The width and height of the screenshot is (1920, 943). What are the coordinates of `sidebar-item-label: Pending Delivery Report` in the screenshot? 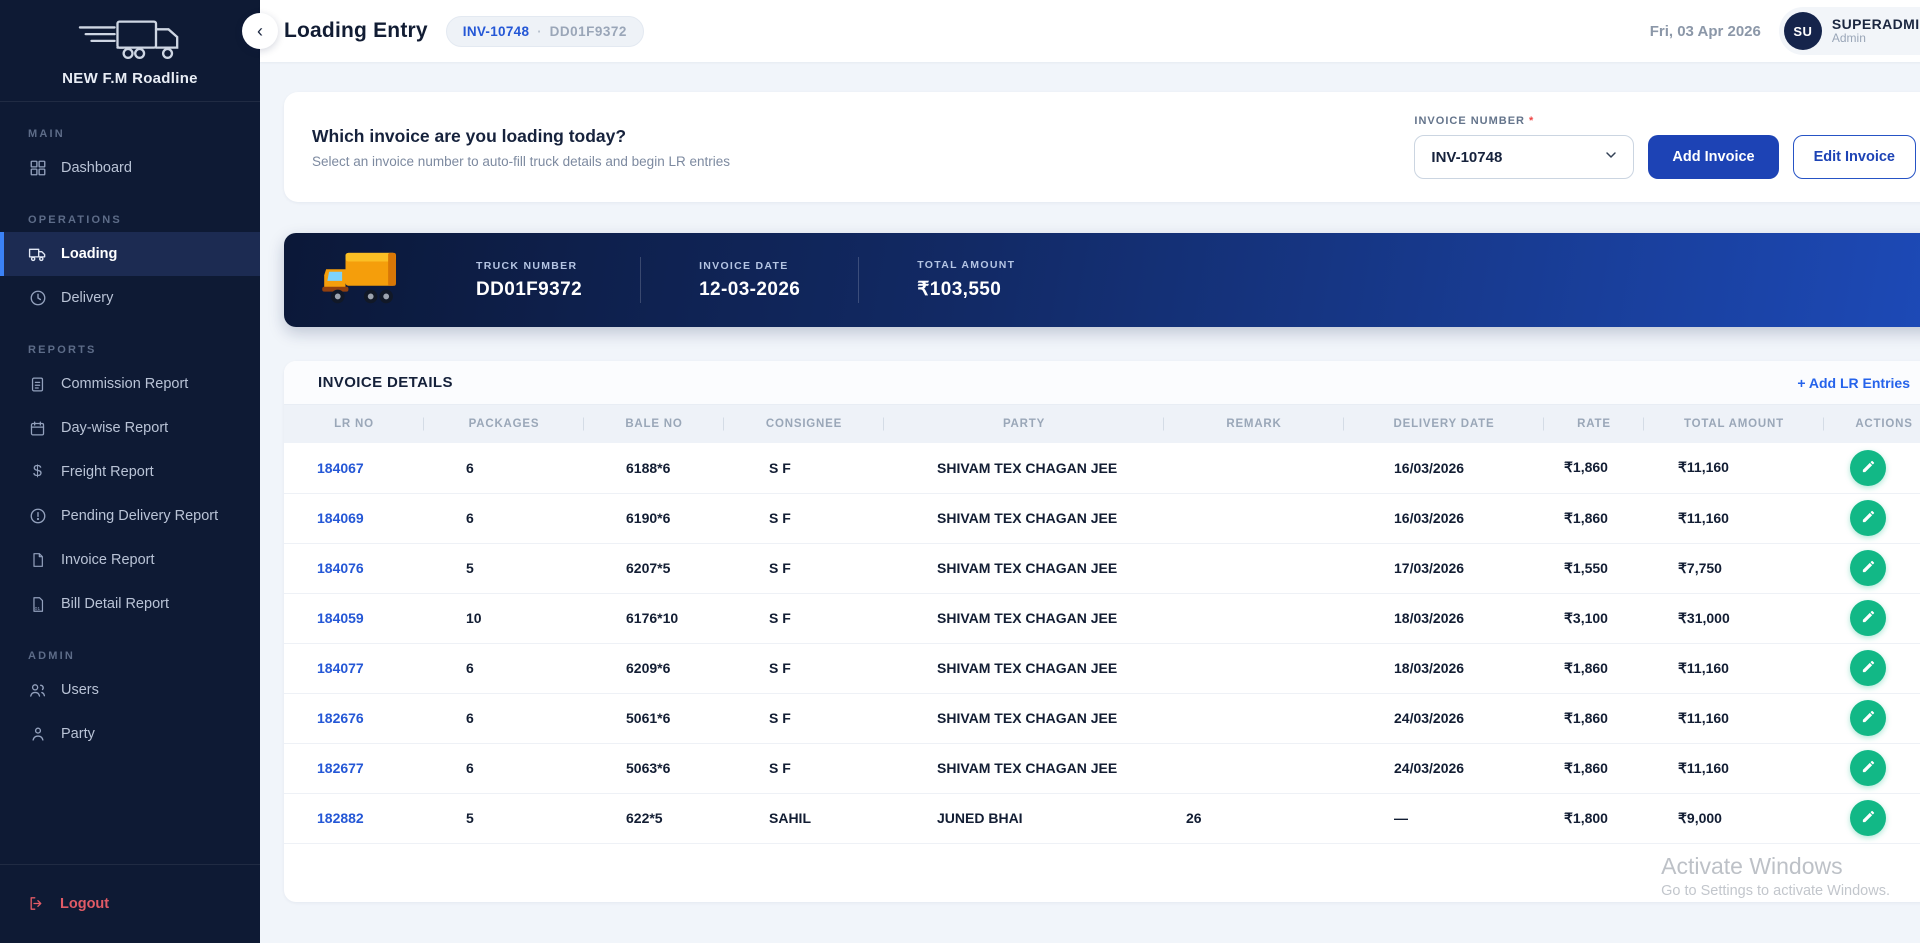 It's located at (140, 516).